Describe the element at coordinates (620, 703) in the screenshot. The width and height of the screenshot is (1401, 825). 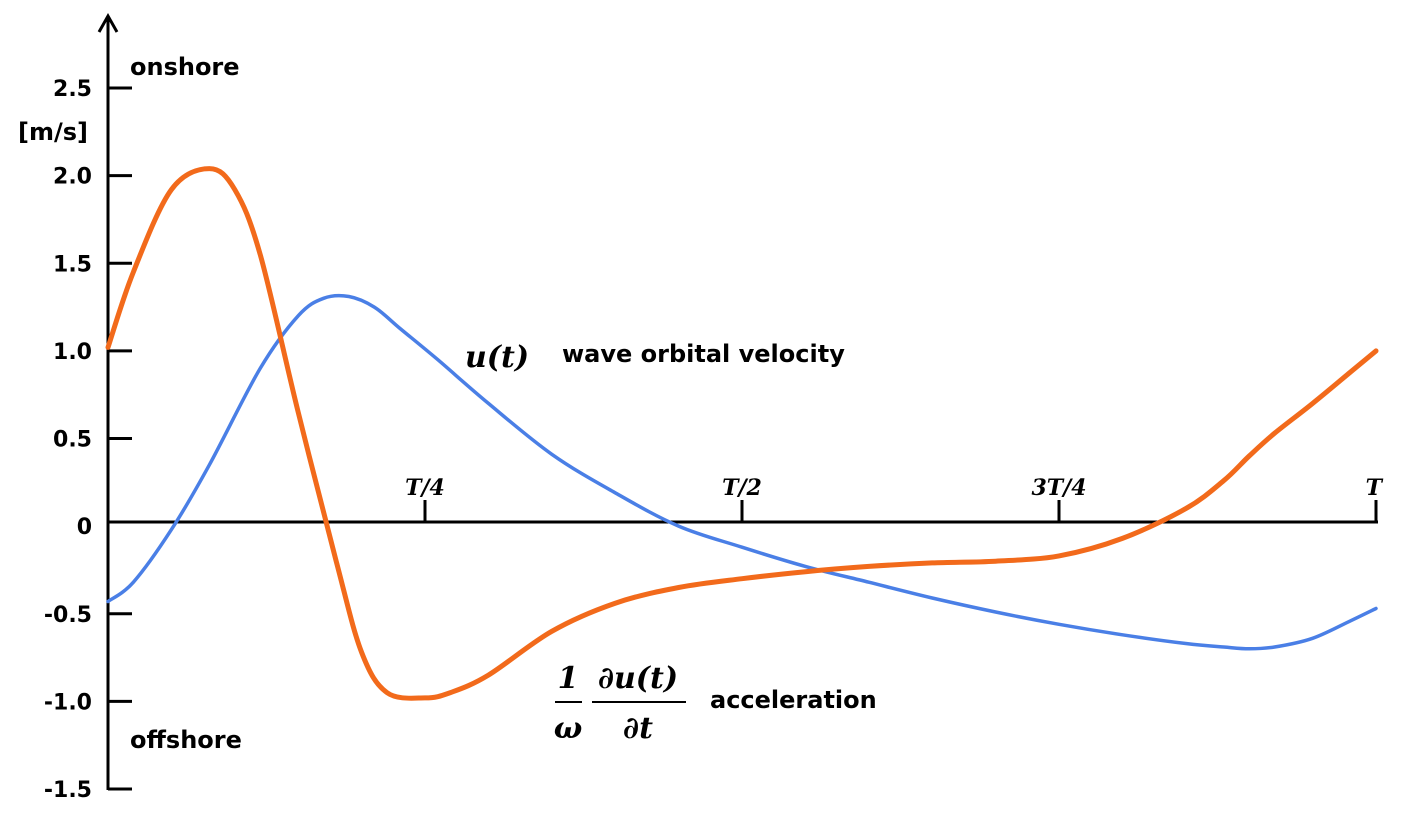
I see `acceleration-formula: 1 ω ∂u(t) ∂t` at that location.